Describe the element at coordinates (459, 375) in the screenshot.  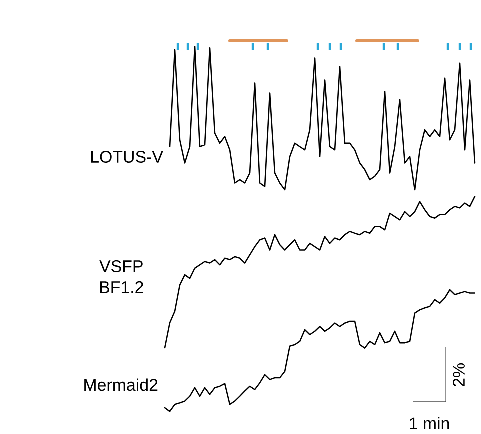
I see `annotation: 2%` at that location.